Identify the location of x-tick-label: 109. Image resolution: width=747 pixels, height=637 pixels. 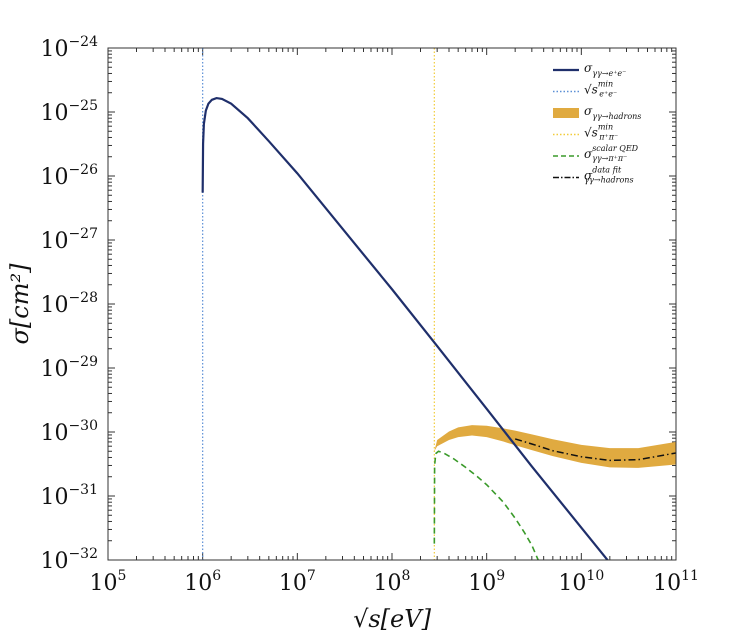
(486, 582).